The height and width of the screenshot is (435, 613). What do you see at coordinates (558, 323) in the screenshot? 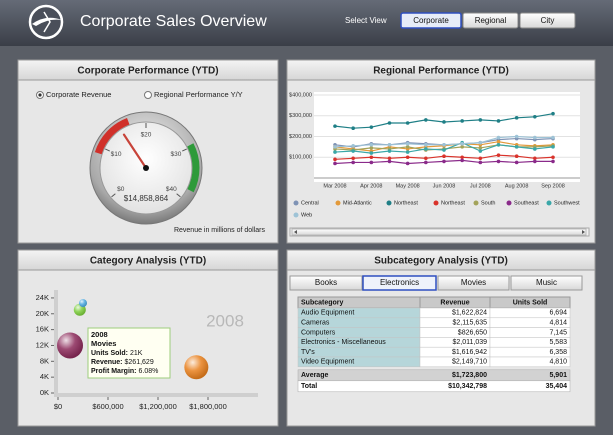
I see `table-cell: 4,814` at bounding box center [558, 323].